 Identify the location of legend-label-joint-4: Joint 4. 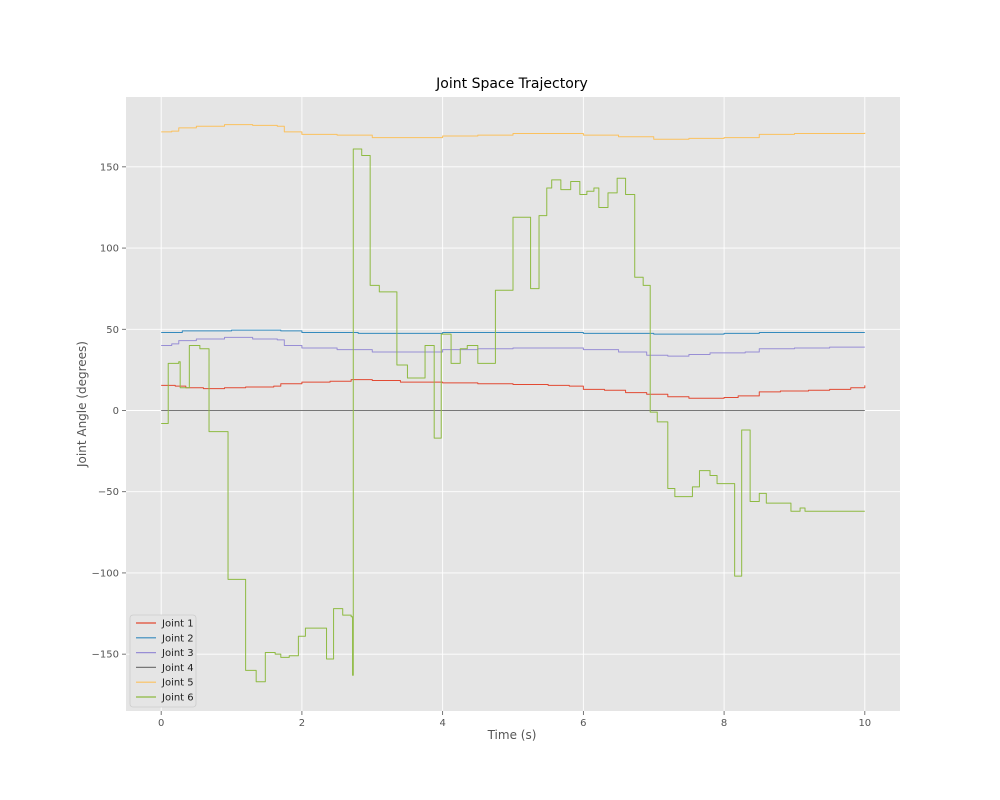
(177, 668).